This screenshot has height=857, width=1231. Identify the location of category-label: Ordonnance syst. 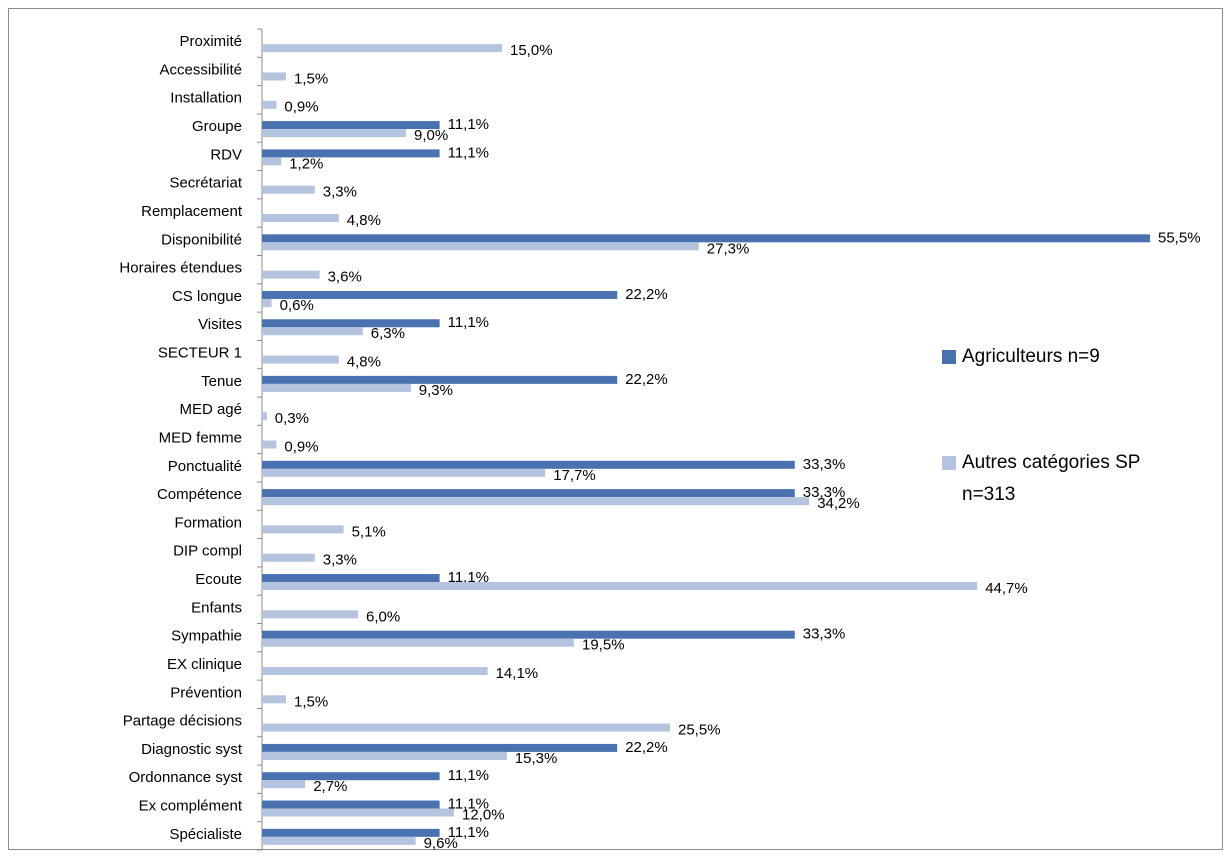
(186, 777).